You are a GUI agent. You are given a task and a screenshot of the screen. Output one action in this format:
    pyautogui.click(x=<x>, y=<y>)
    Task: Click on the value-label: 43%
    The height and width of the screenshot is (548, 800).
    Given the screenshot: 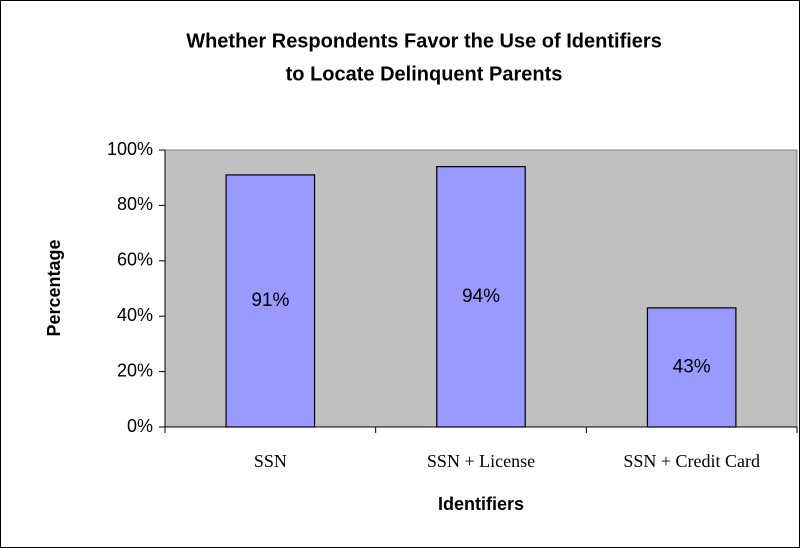 What is the action you would take?
    pyautogui.click(x=692, y=366)
    